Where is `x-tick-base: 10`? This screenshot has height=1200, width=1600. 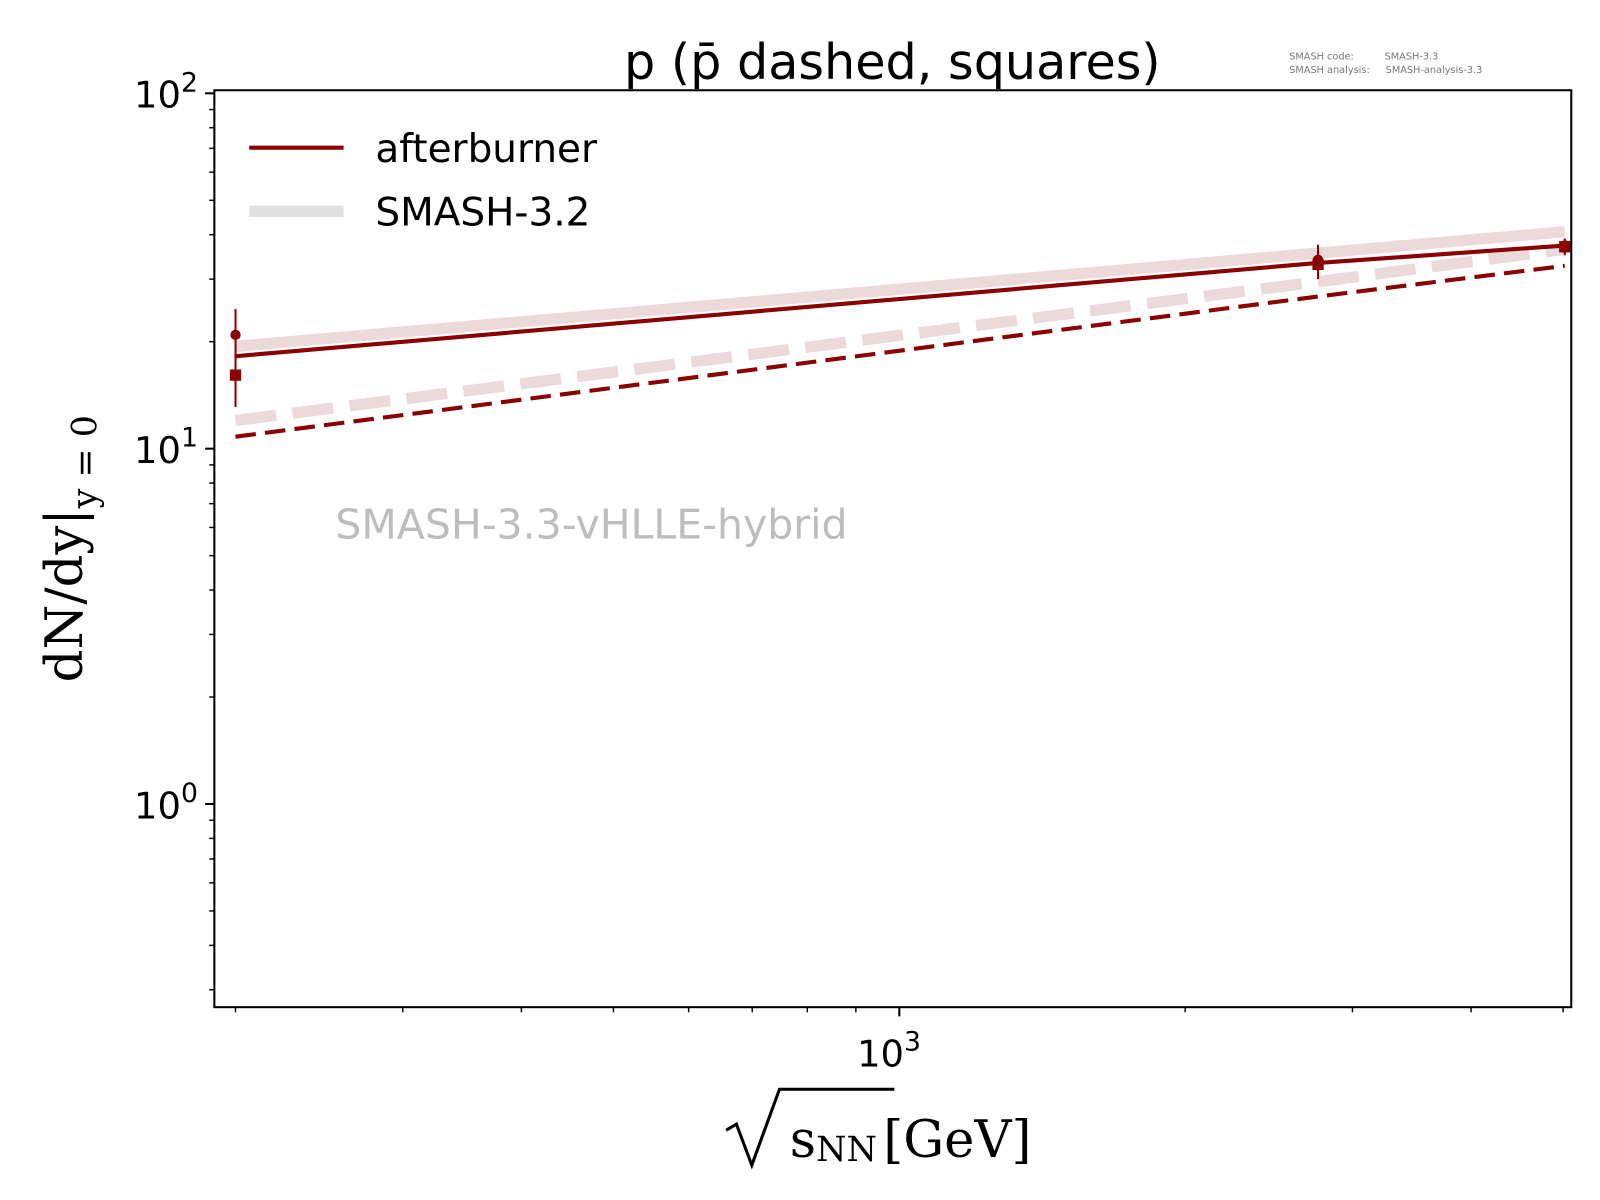 x-tick-base: 10 is located at coordinates (880, 1054).